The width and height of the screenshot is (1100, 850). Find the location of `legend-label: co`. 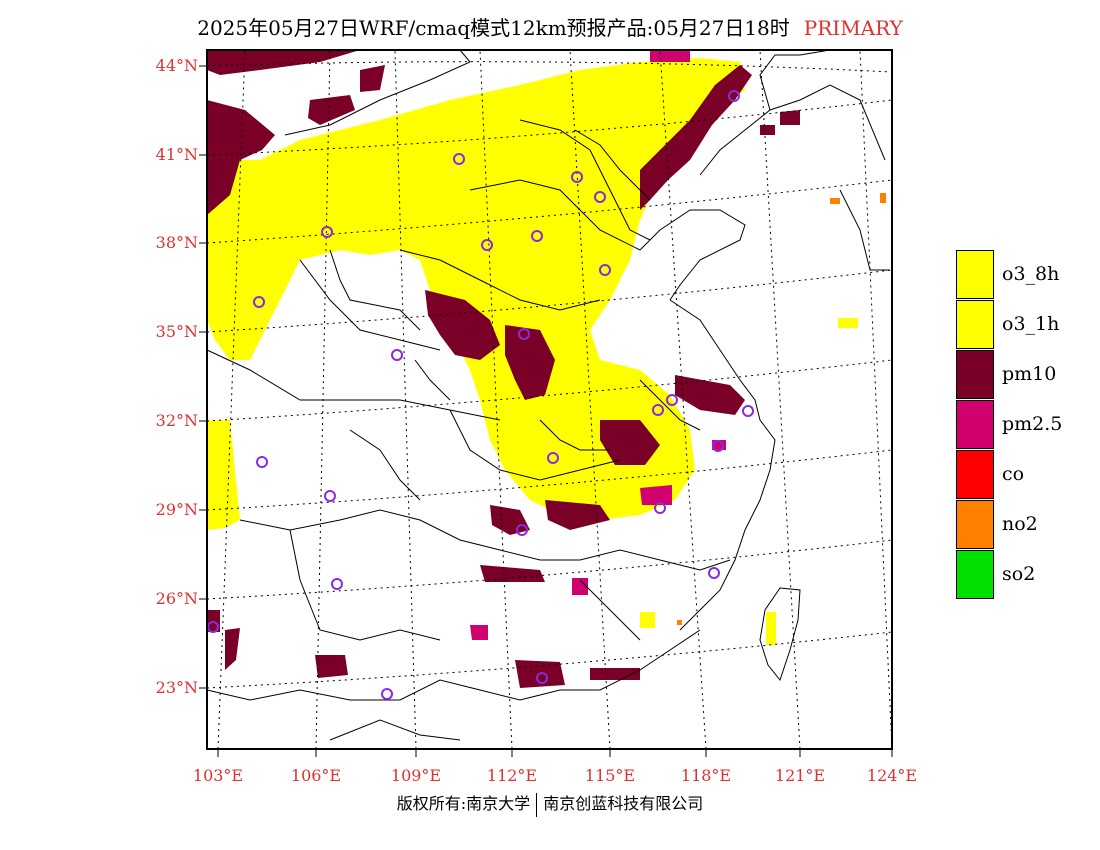

legend-label: co is located at coordinates (1013, 474).